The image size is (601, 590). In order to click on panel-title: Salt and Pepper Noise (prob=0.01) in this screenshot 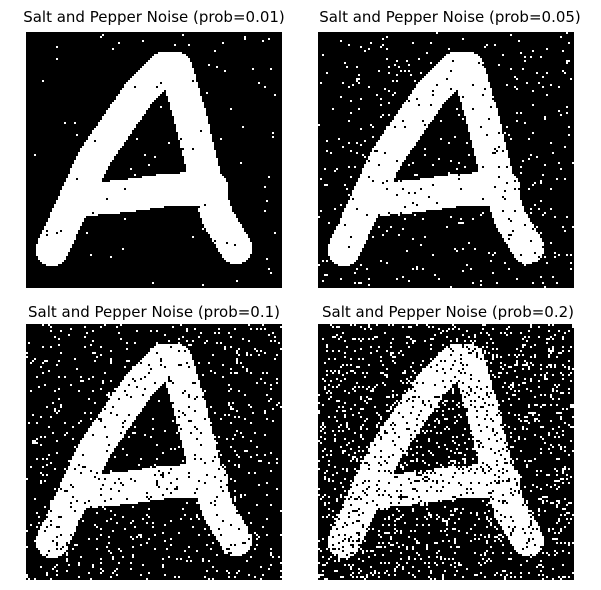, I will do `click(154, 17)`.